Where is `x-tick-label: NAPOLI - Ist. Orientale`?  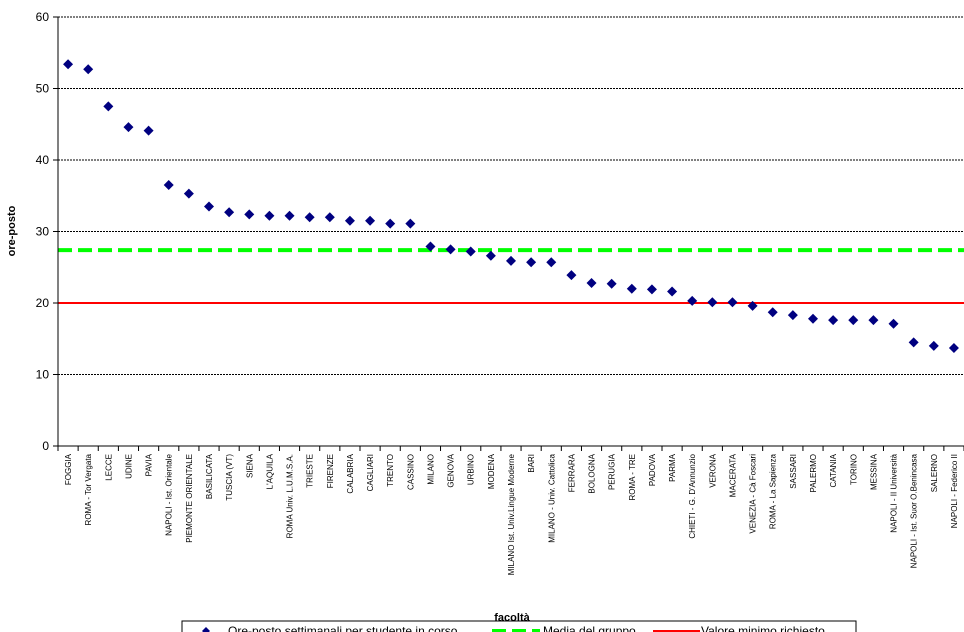
x-tick-label: NAPOLI - Ist. Orientale is located at coordinates (169, 494).